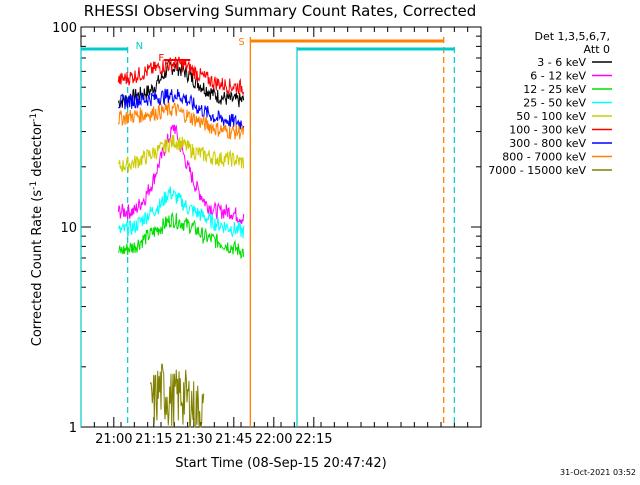 The width and height of the screenshot is (640, 485). What do you see at coordinates (161, 58) in the screenshot?
I see `flare-label: F` at bounding box center [161, 58].